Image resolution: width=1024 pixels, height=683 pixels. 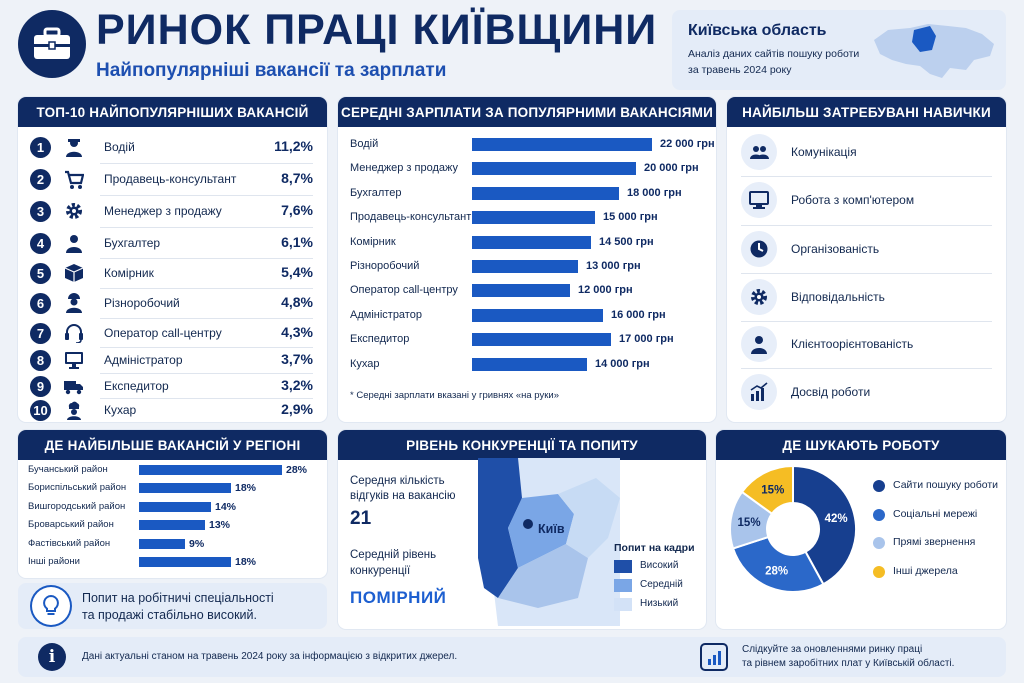 I want to click on competition-title: РІВЕНЬ КОНКУРЕНЦІЇ ТА ПОПИТУ, so click(x=522, y=445).